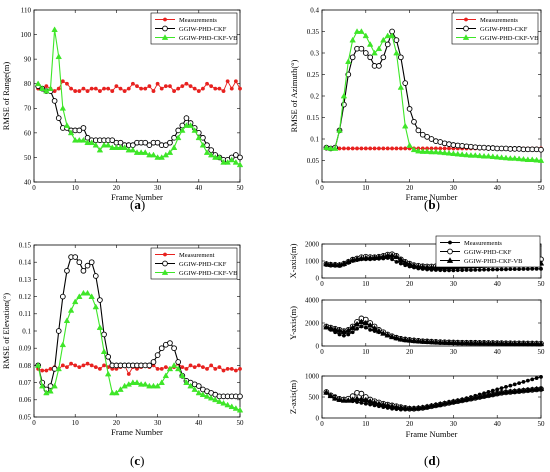 The image size is (550, 472). What do you see at coordinates (197, 255) in the screenshot?
I see `panel-c-legend-label: Measurement` at bounding box center [197, 255].